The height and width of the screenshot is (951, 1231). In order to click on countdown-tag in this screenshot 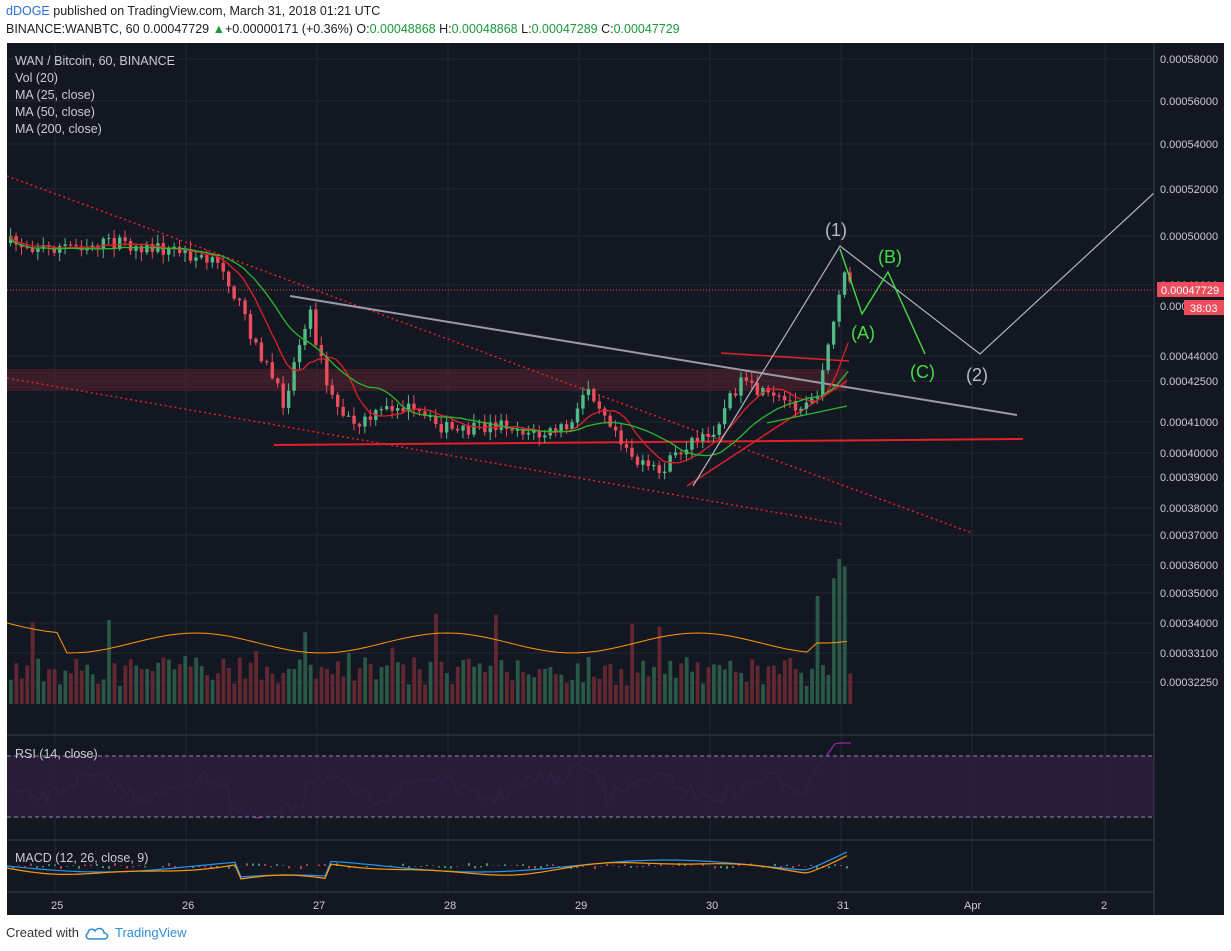, I will do `click(1204, 307)`.